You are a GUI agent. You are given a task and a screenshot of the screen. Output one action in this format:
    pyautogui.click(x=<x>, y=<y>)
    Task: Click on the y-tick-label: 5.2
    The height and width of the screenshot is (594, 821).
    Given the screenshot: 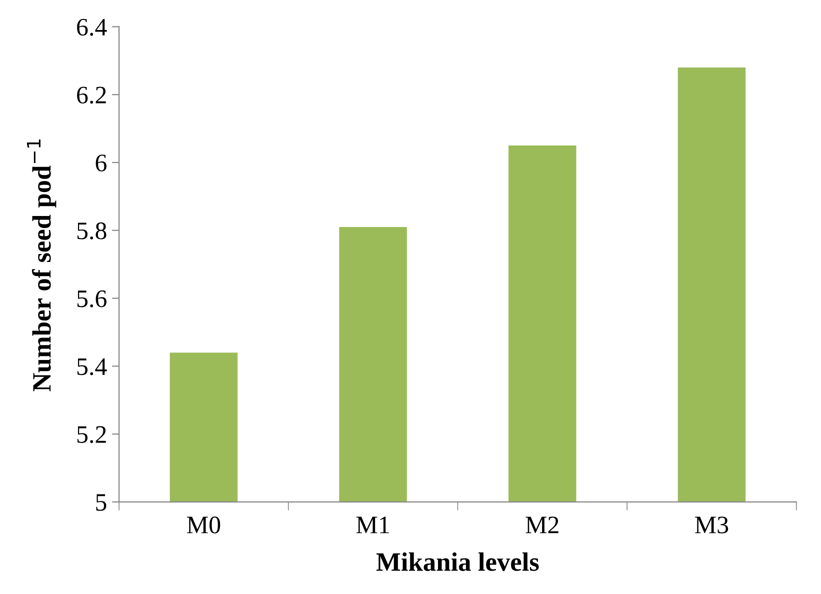 What is the action you would take?
    pyautogui.click(x=91, y=435)
    